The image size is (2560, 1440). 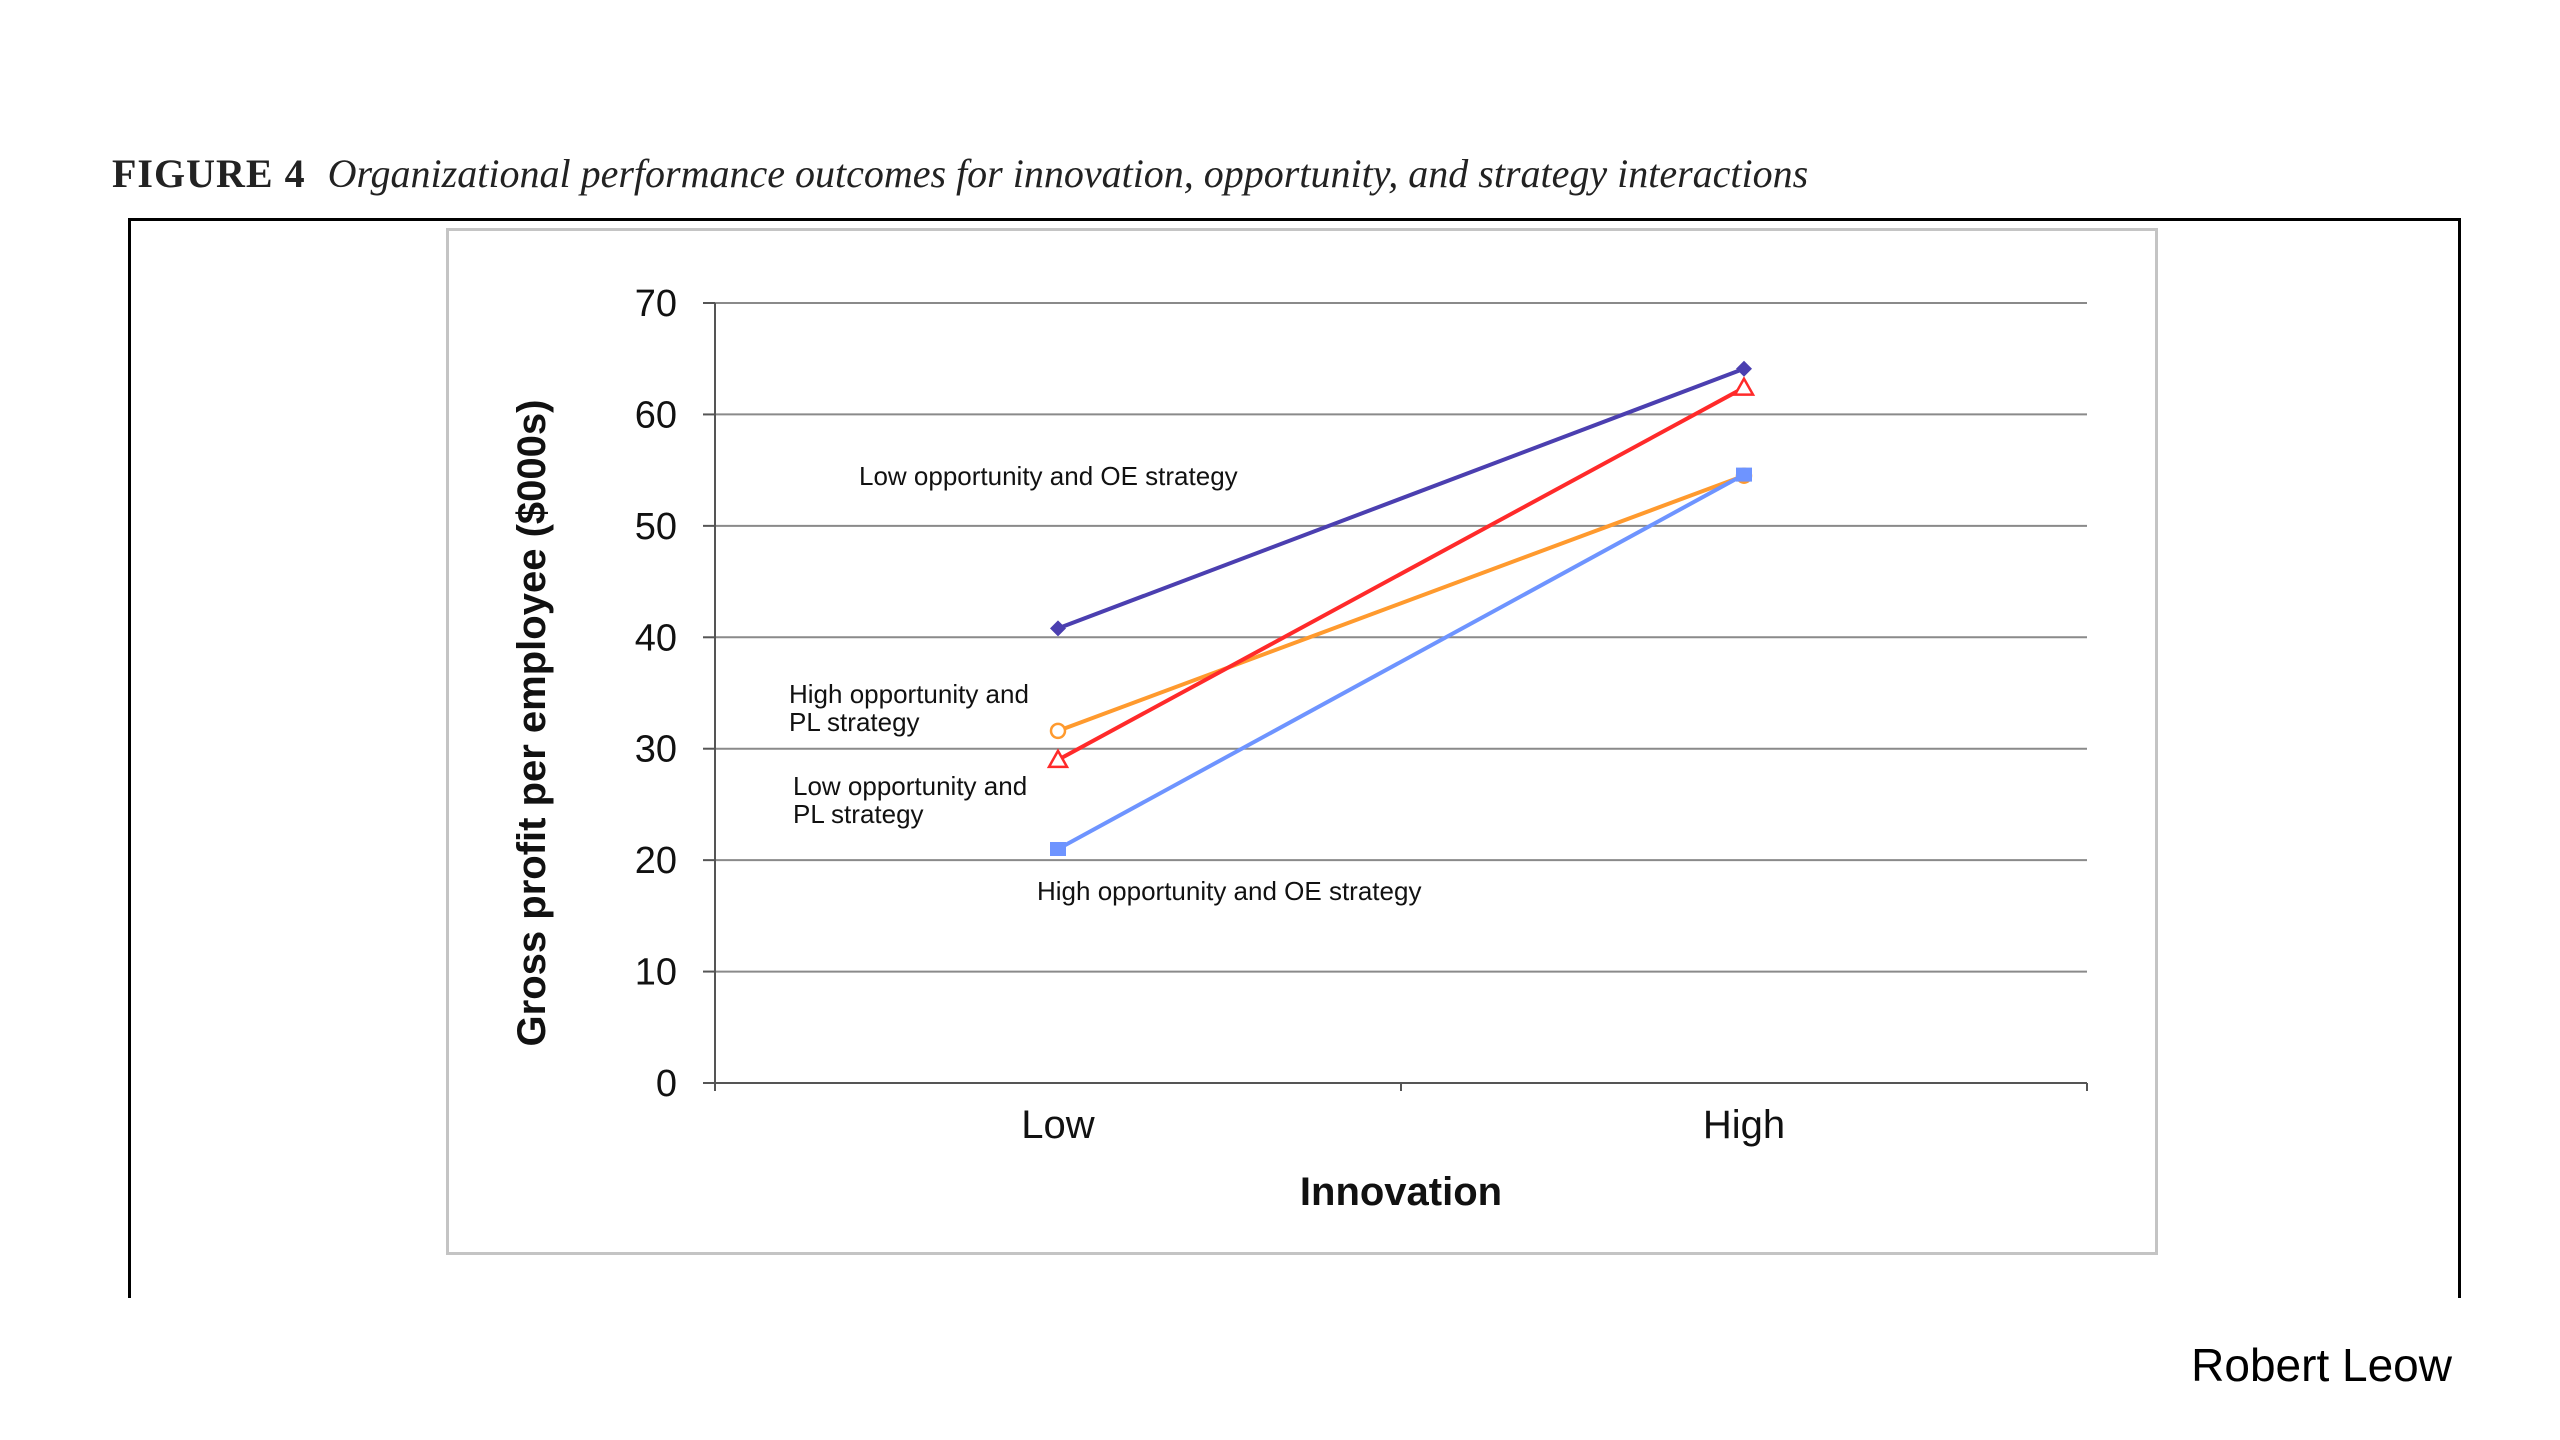 What do you see at coordinates (666, 1084) in the screenshot?
I see `y-tick-label: 0` at bounding box center [666, 1084].